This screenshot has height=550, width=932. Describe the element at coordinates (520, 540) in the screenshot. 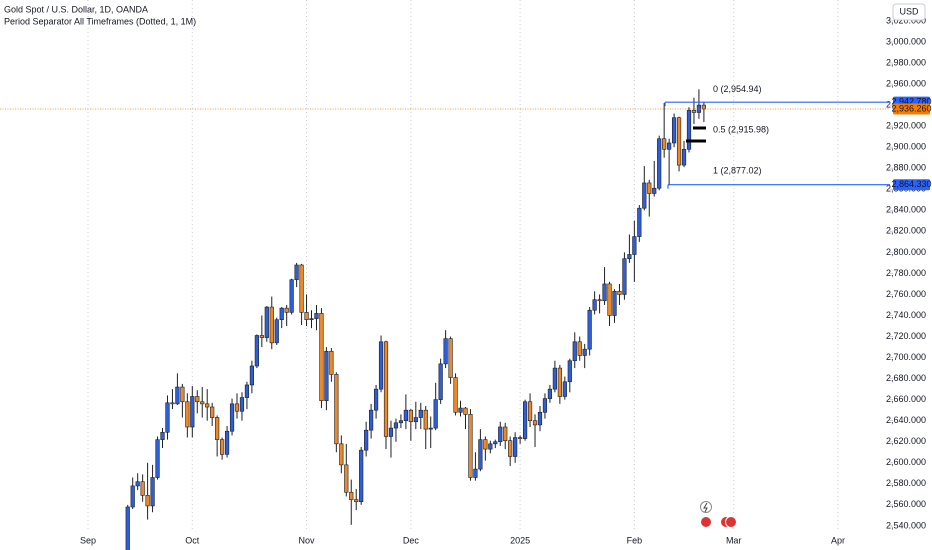

I see `x-tick-label: 2025` at that location.